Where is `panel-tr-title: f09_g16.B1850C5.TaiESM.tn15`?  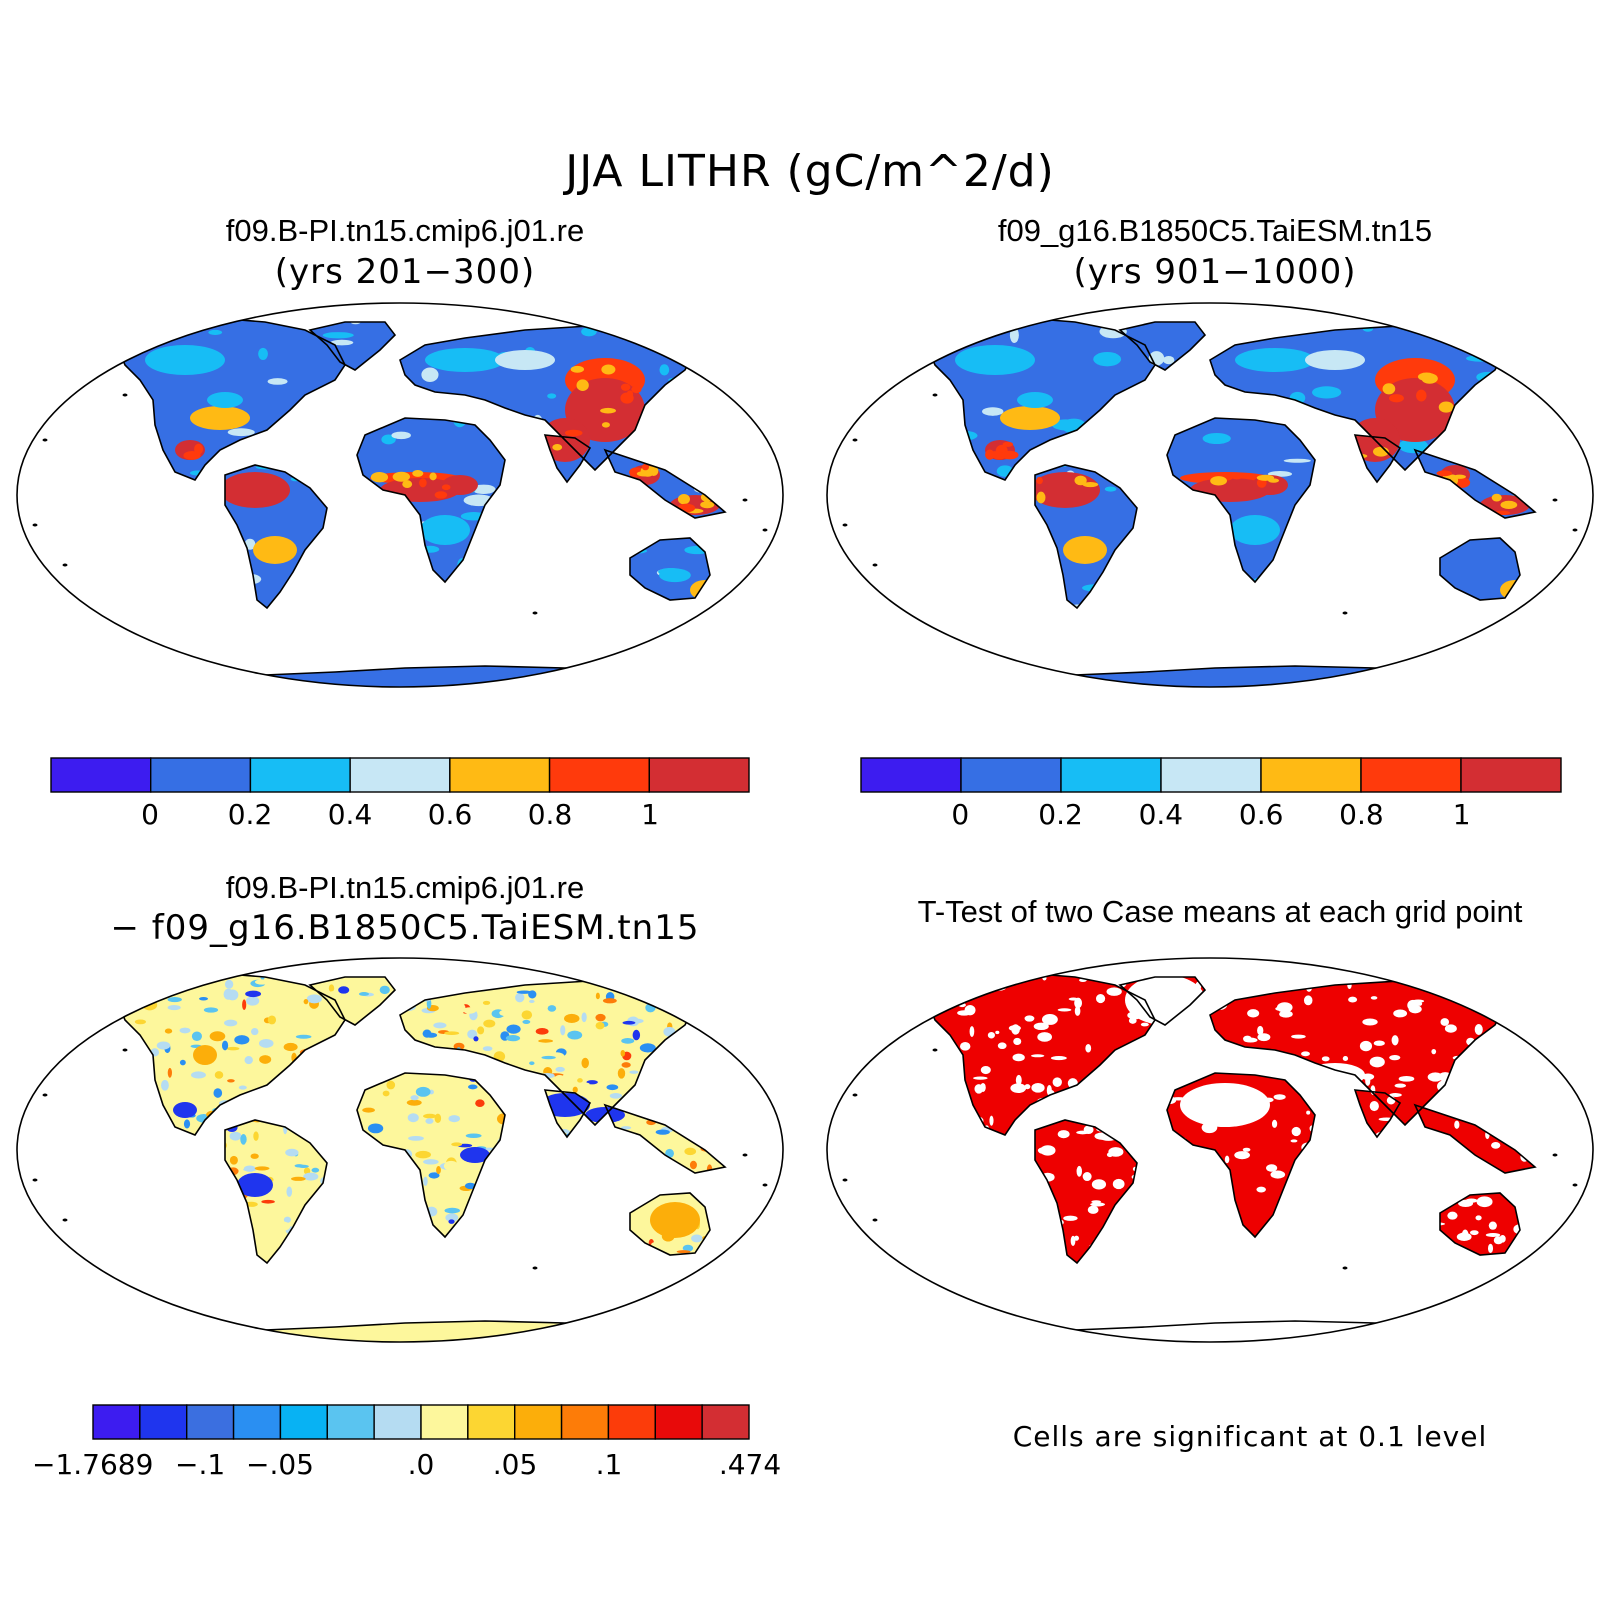
panel-tr-title: f09_g16.B1850C5.TaiESM.tn15 is located at coordinates (1215, 230).